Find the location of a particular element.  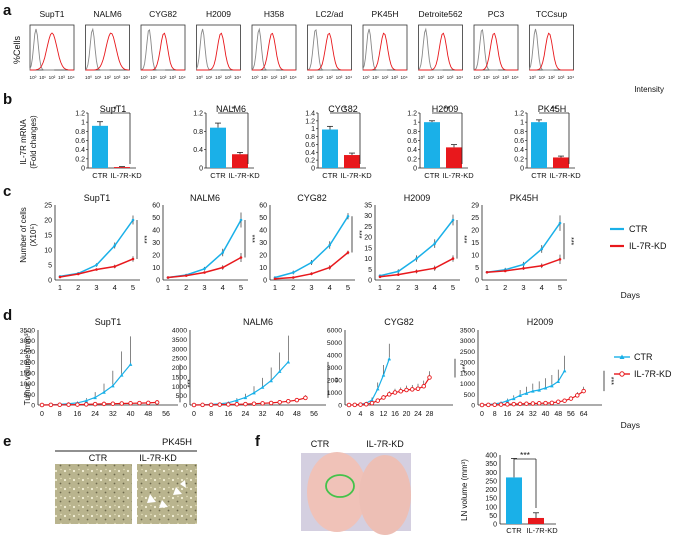

histogram-title: H358 is located at coordinates (274, 14).